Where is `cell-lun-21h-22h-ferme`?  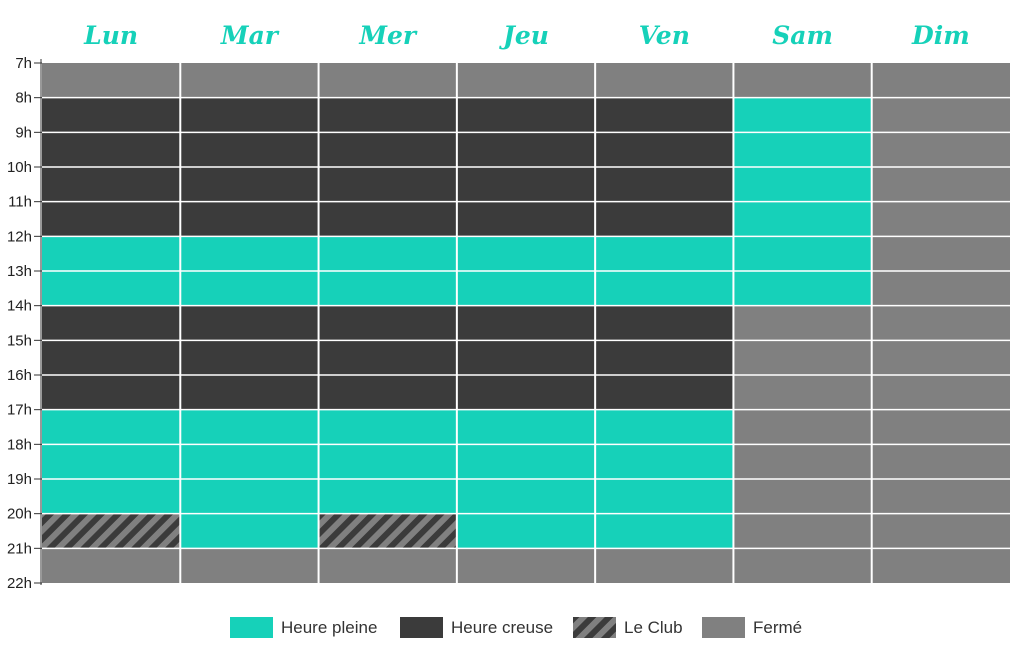
cell-lun-21h-22h-ferme is located at coordinates (111, 565).